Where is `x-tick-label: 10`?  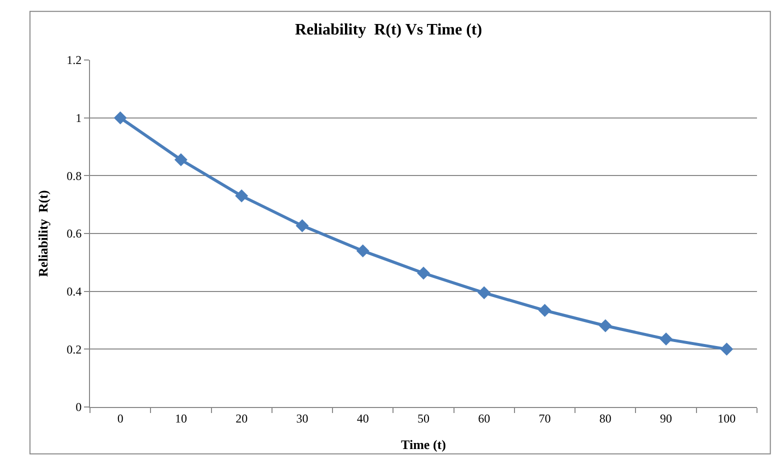 x-tick-label: 10 is located at coordinates (180, 418).